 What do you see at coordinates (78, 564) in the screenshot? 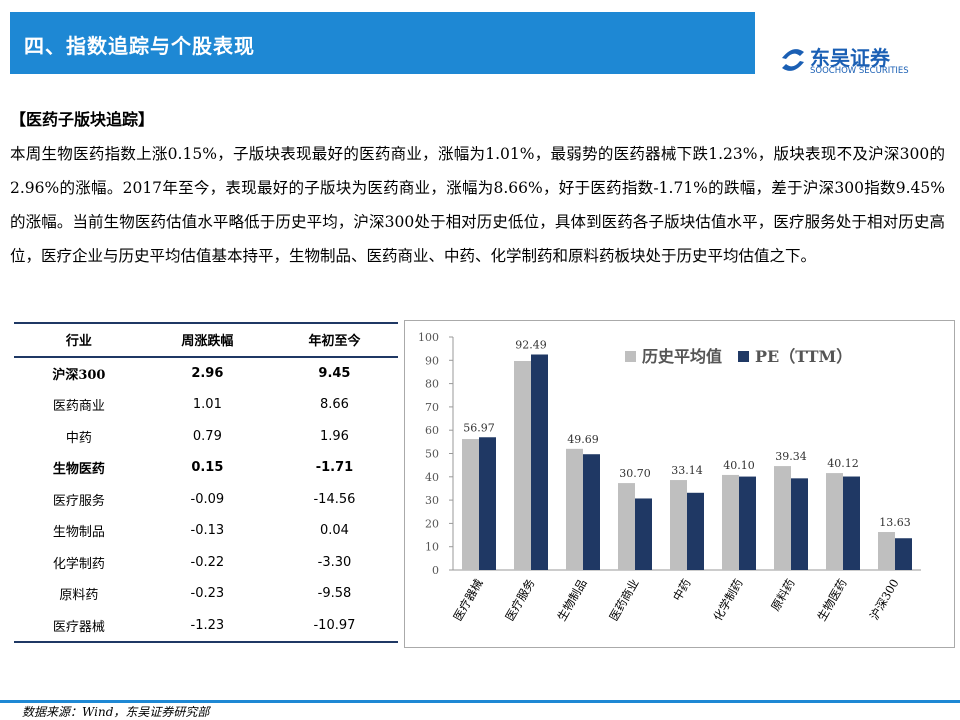
I see `table-cell: 化学制药` at bounding box center [78, 564].